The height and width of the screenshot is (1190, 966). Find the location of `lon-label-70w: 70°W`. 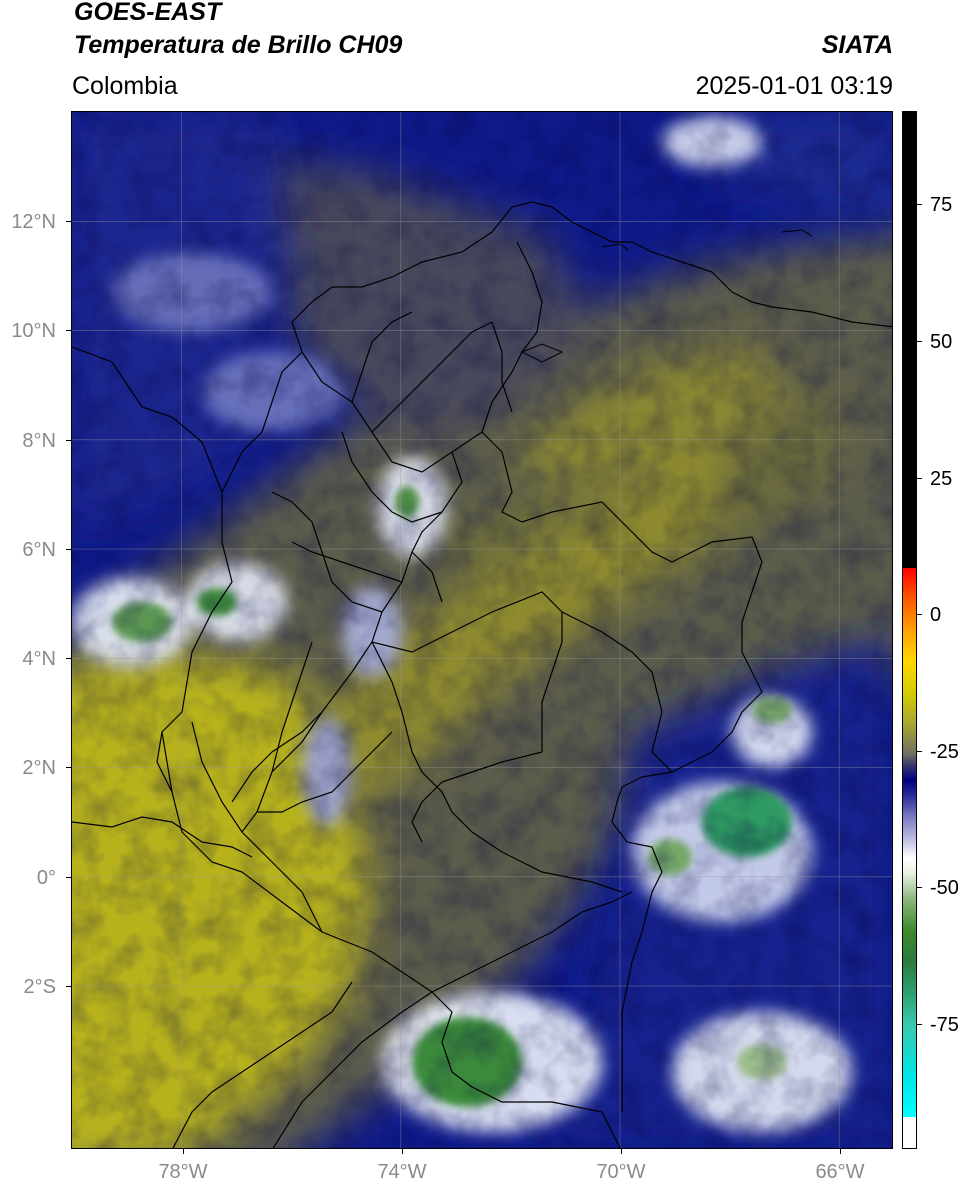

lon-label-70w: 70°W is located at coordinates (621, 1172).